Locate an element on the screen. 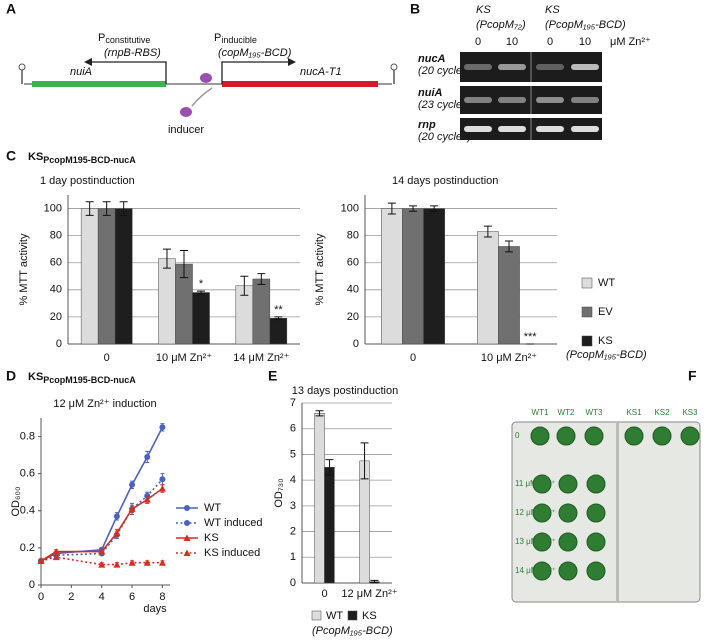 Image resolution: width=708 pixels, height=640 pixels. subscript: PcopM195-BCD-nucA is located at coordinates (89, 380).